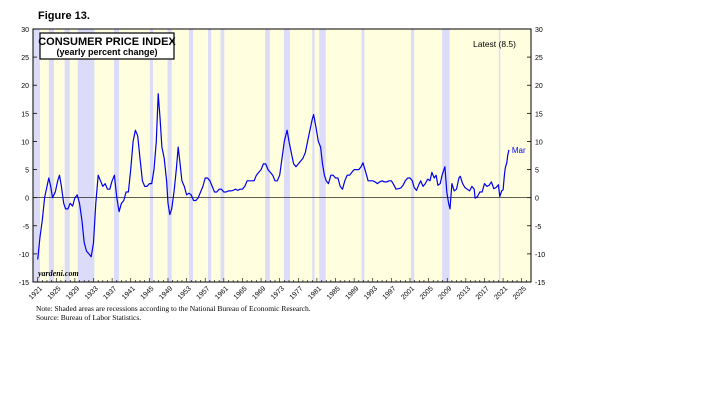 The height and width of the screenshot is (400, 708). What do you see at coordinates (166, 293) in the screenshot?
I see `x-tick-label: 1949` at bounding box center [166, 293].